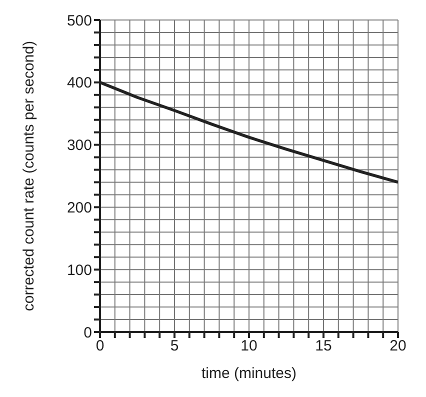 This screenshot has width=426, height=397. I want to click on x-axis-title: time (minutes), so click(249, 373).